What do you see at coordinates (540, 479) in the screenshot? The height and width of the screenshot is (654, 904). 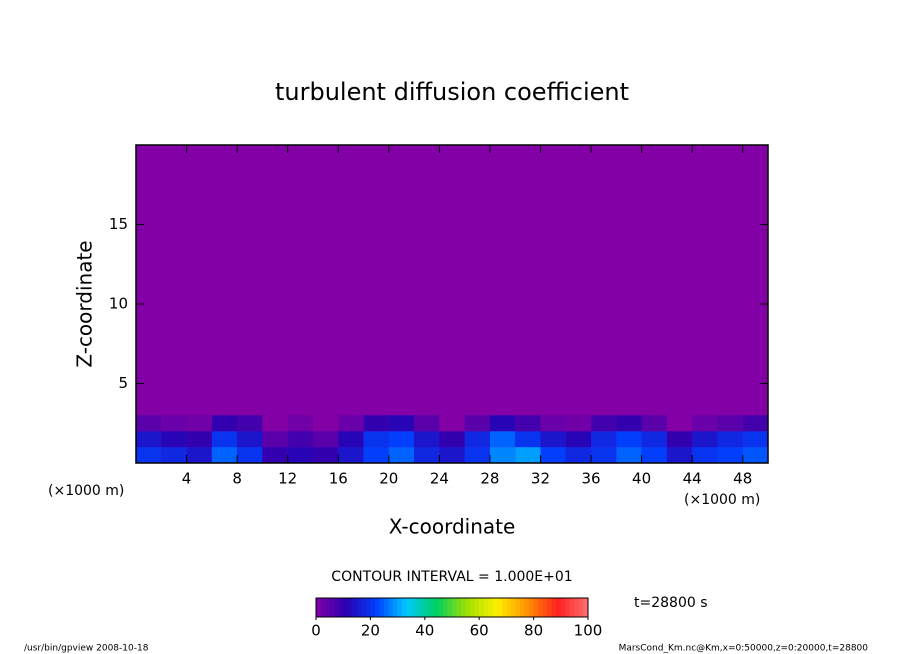 I see `x-tick-label: 32` at bounding box center [540, 479].